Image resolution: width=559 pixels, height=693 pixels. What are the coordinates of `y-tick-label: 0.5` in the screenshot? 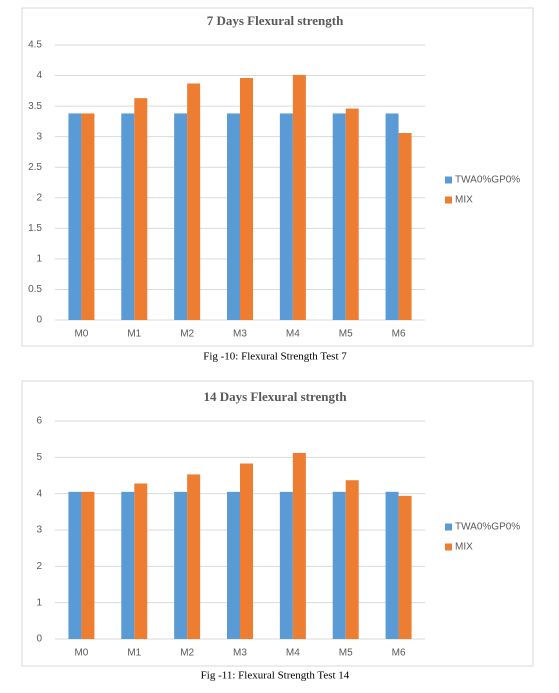 It's located at (35, 289).